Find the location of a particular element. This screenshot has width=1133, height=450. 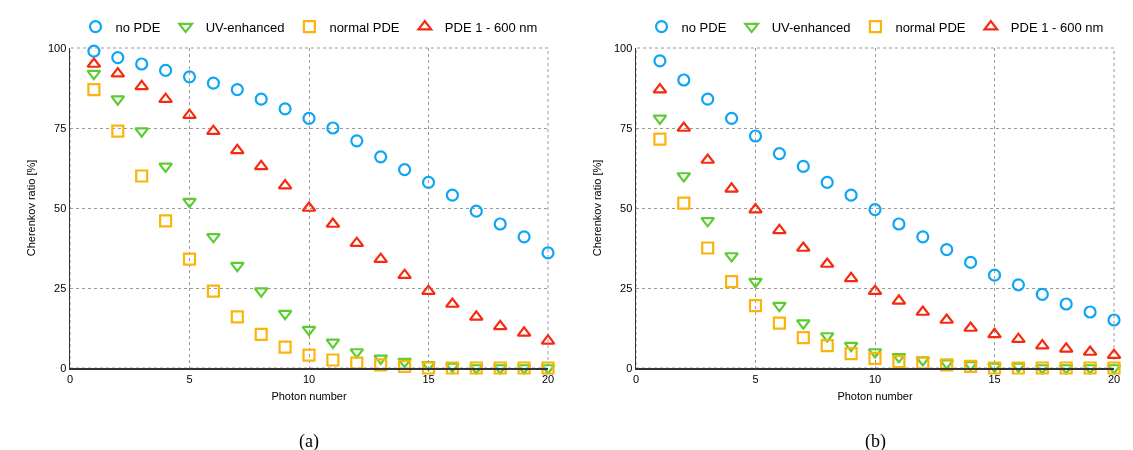

y-axis-title: Cherenkov ratio [%] is located at coordinates (30, 208).